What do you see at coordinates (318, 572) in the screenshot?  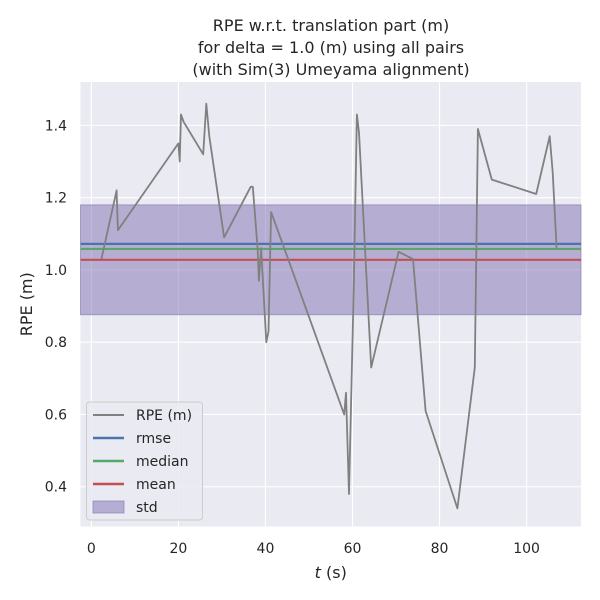 I see `x-axis-label-variable: t` at bounding box center [318, 572].